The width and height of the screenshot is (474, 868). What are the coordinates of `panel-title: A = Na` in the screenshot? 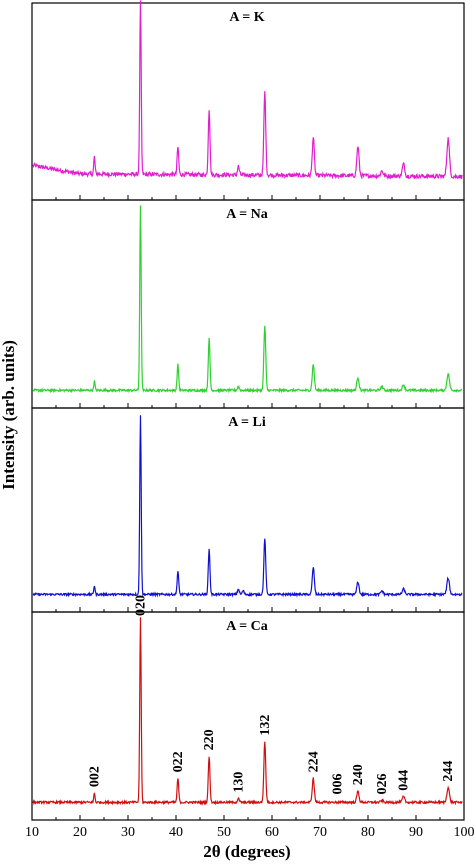 It's located at (246, 214).